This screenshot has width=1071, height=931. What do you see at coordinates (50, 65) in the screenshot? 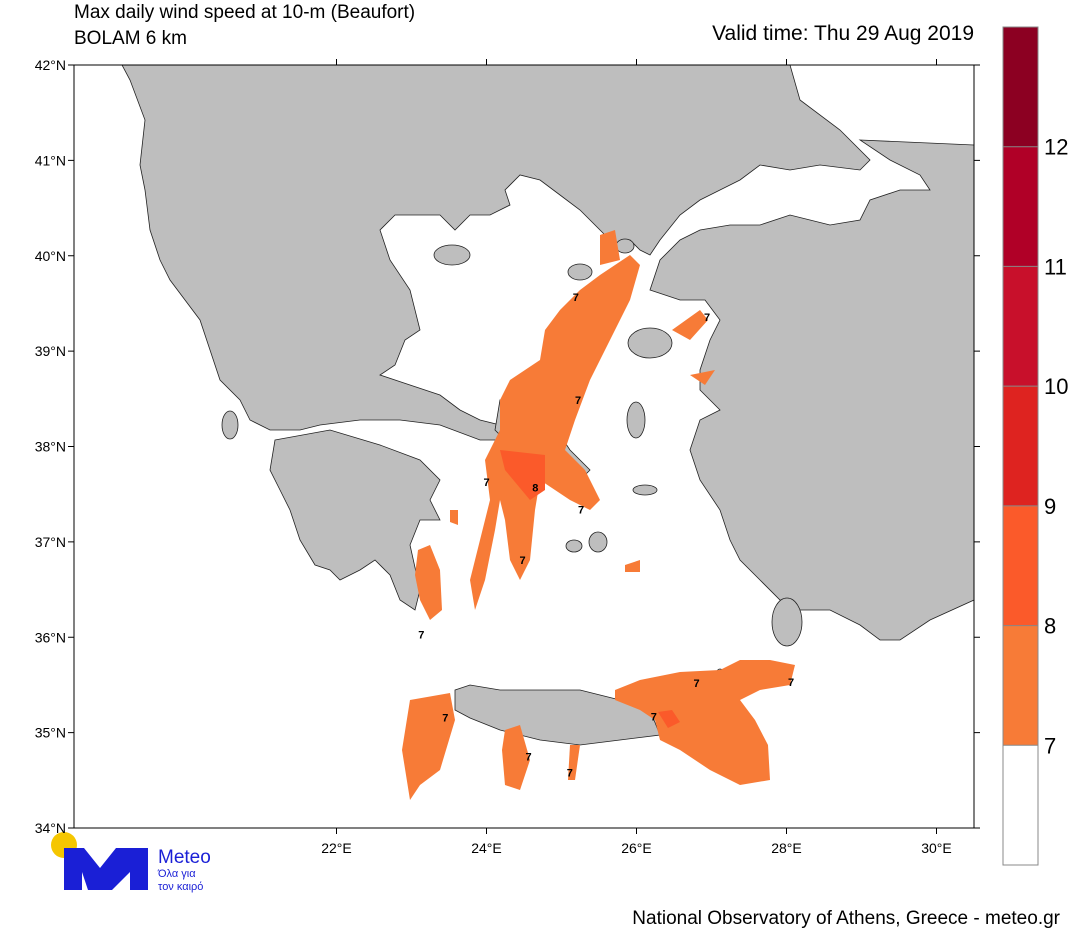
I see `lat-tick-label: 42°N` at bounding box center [50, 65].